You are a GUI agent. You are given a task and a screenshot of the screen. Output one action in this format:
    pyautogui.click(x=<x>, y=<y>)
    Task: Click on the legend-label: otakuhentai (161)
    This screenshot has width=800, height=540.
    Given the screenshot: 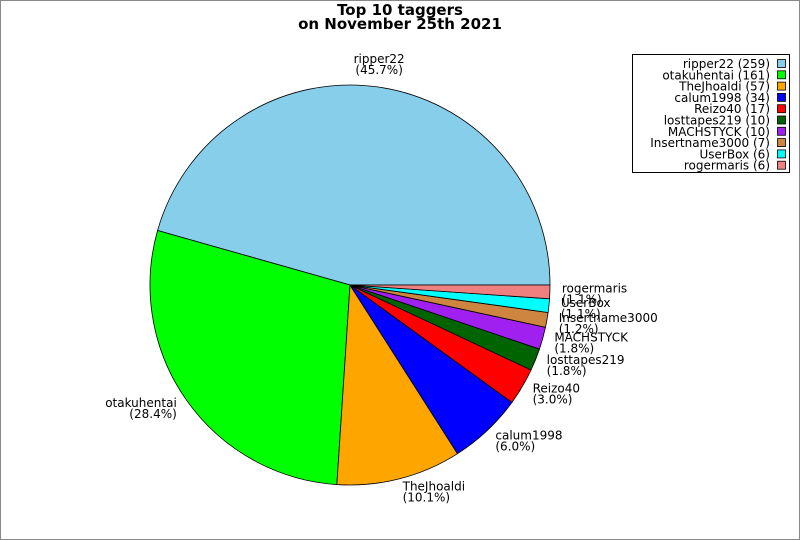 What is the action you would take?
    pyautogui.click(x=716, y=75)
    